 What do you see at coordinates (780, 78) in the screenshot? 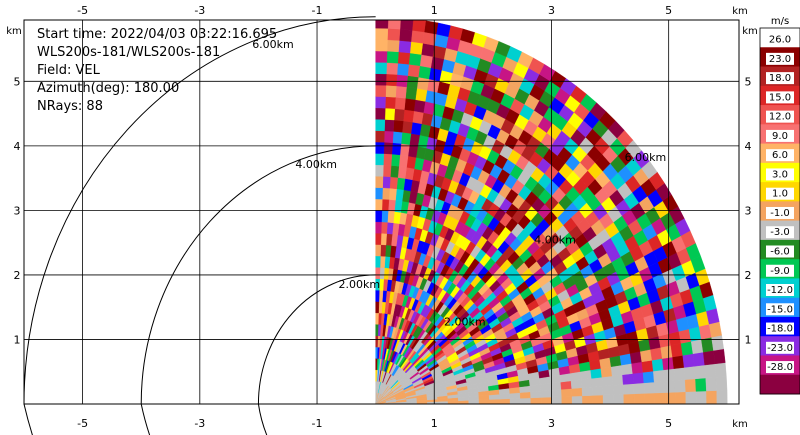
I see `colorbar-tick-label: 18.0` at bounding box center [780, 78].